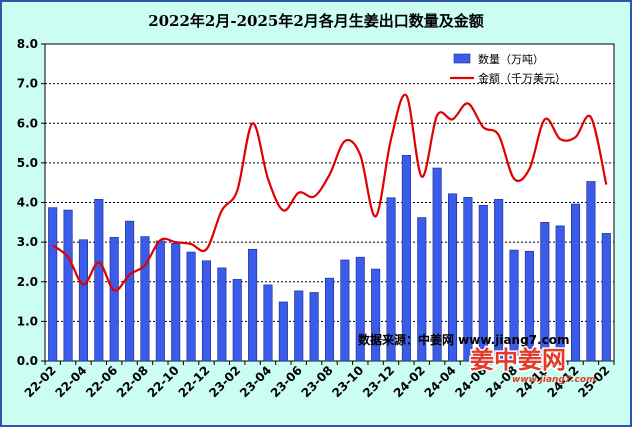  I want to click on x-tick-label: 24-02, so click(409, 381).